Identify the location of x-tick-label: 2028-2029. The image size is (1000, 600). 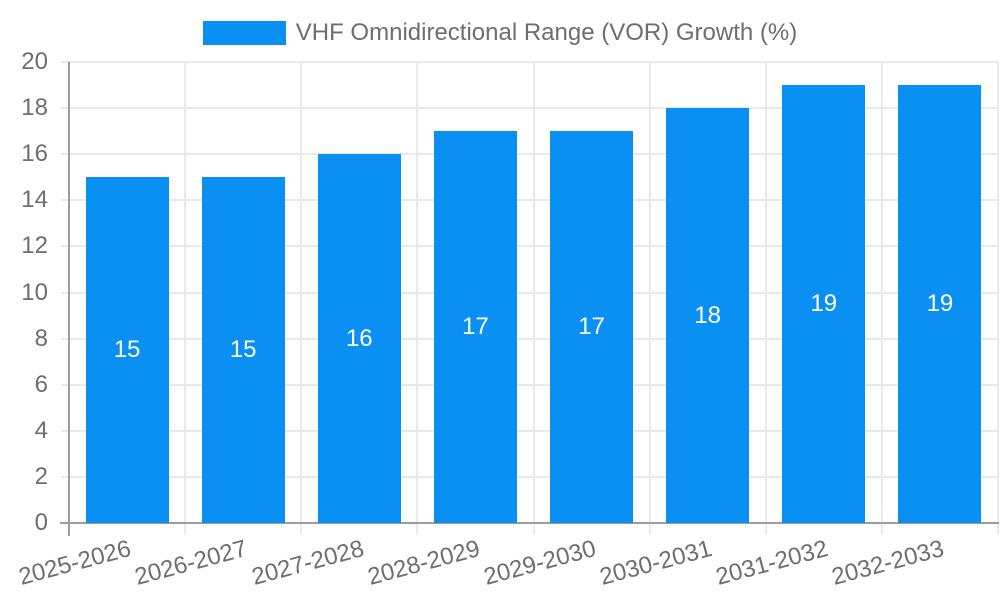
(423, 563).